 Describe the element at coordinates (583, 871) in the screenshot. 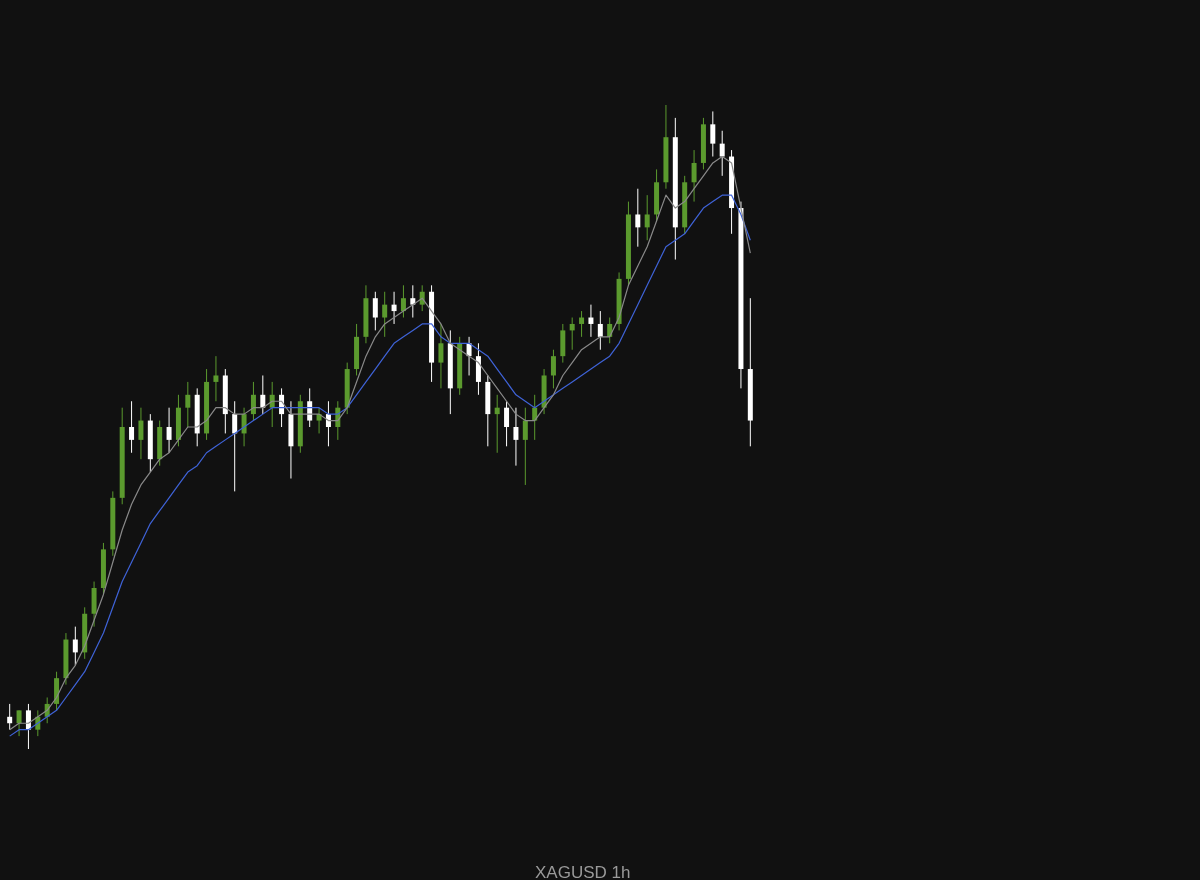

I see `text: XAGUSD 1h` at that location.